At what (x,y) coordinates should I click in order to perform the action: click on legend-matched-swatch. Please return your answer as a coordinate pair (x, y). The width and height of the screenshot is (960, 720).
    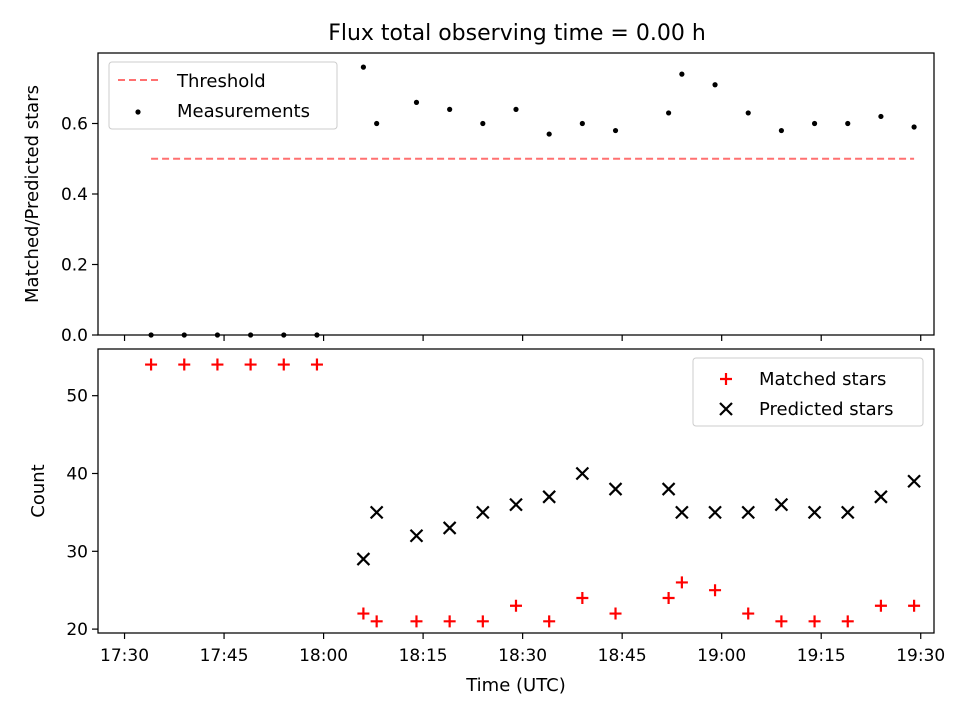
    Looking at the image, I should click on (726, 379).